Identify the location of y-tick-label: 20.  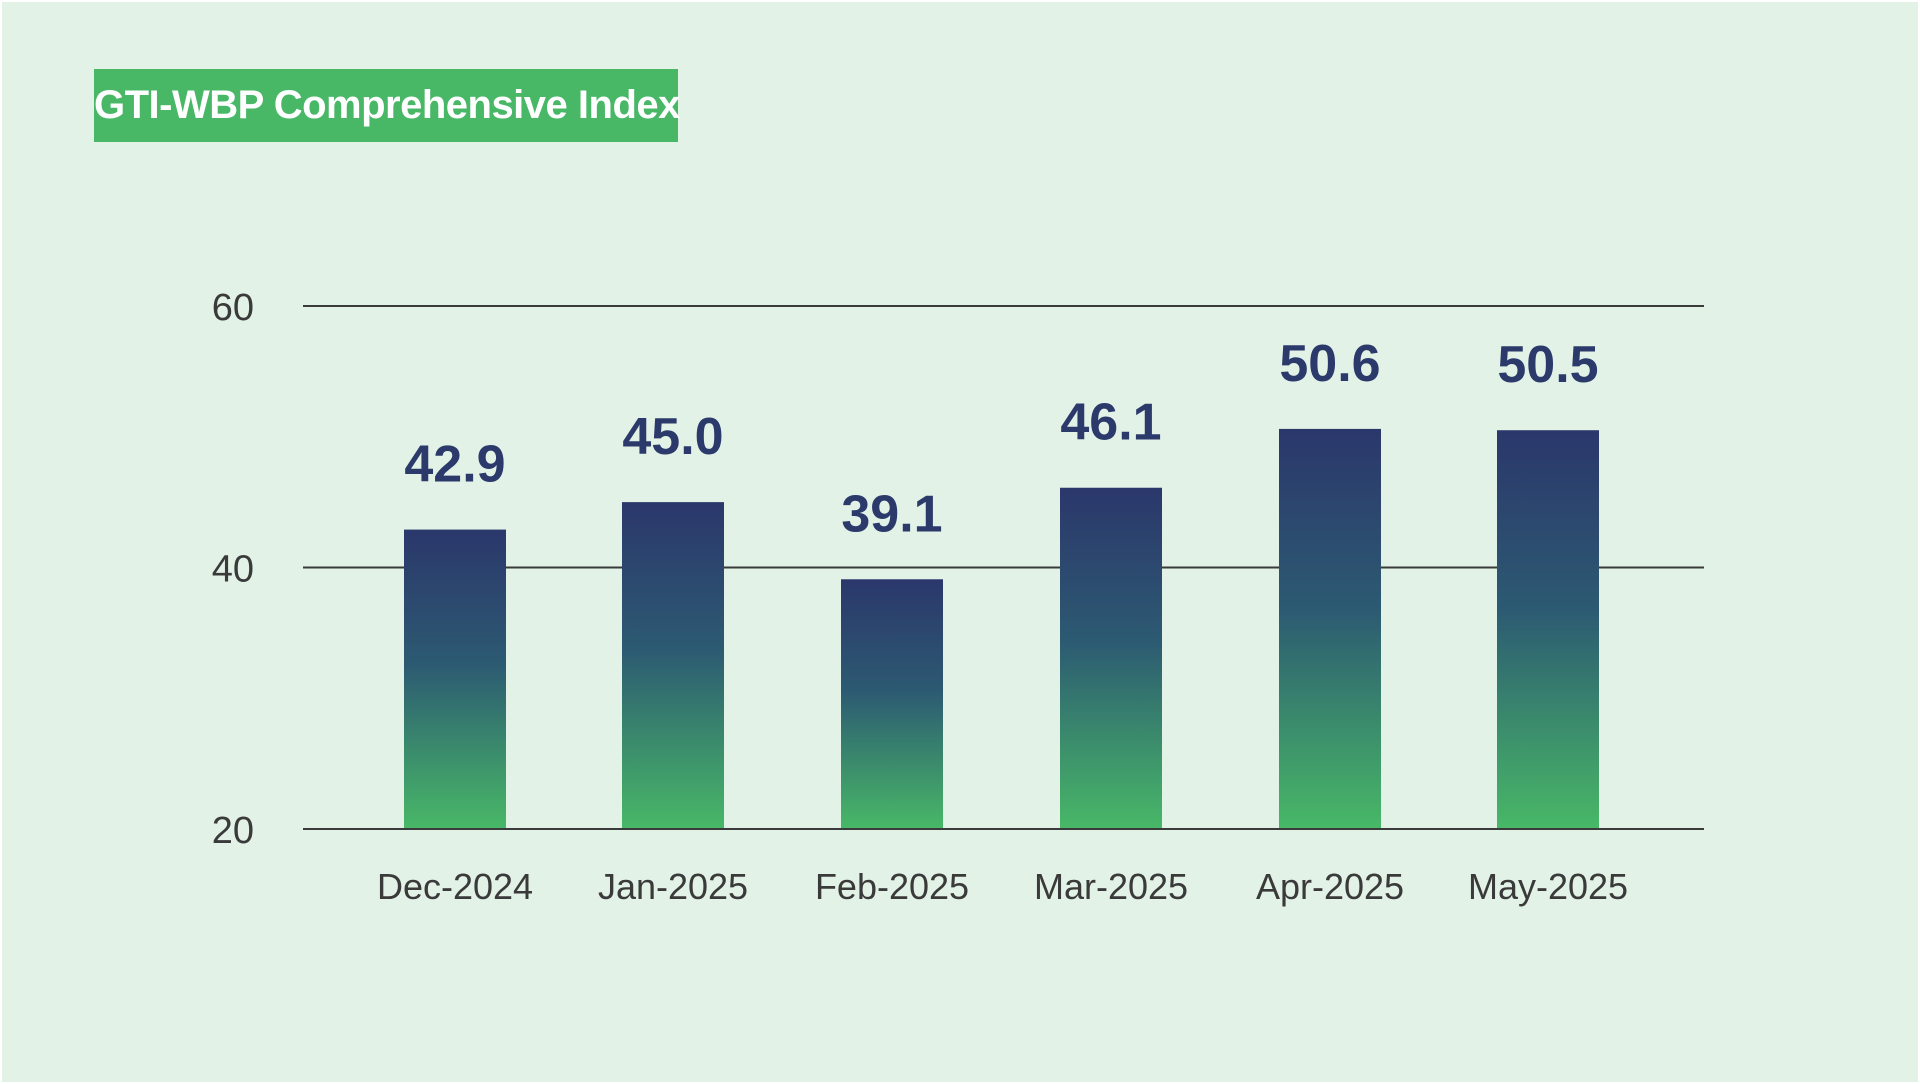
(233, 831).